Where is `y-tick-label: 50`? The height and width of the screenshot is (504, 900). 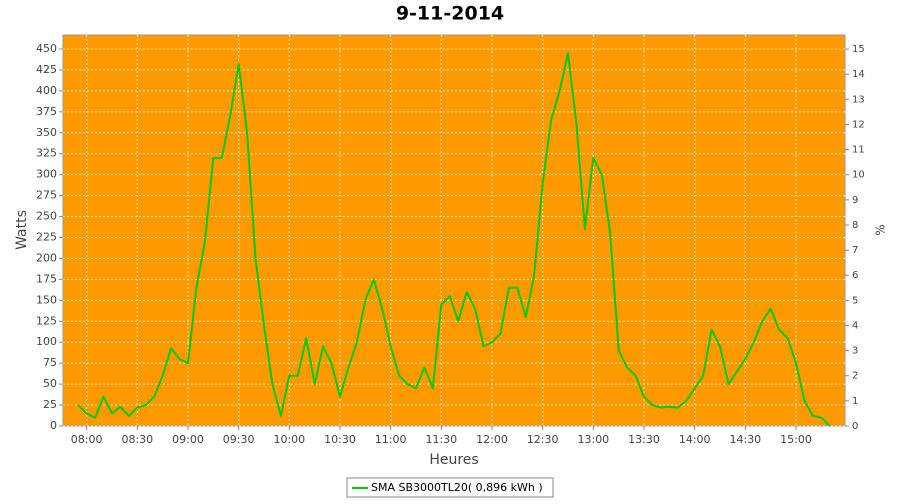
y-tick-label: 50 is located at coordinates (50, 383).